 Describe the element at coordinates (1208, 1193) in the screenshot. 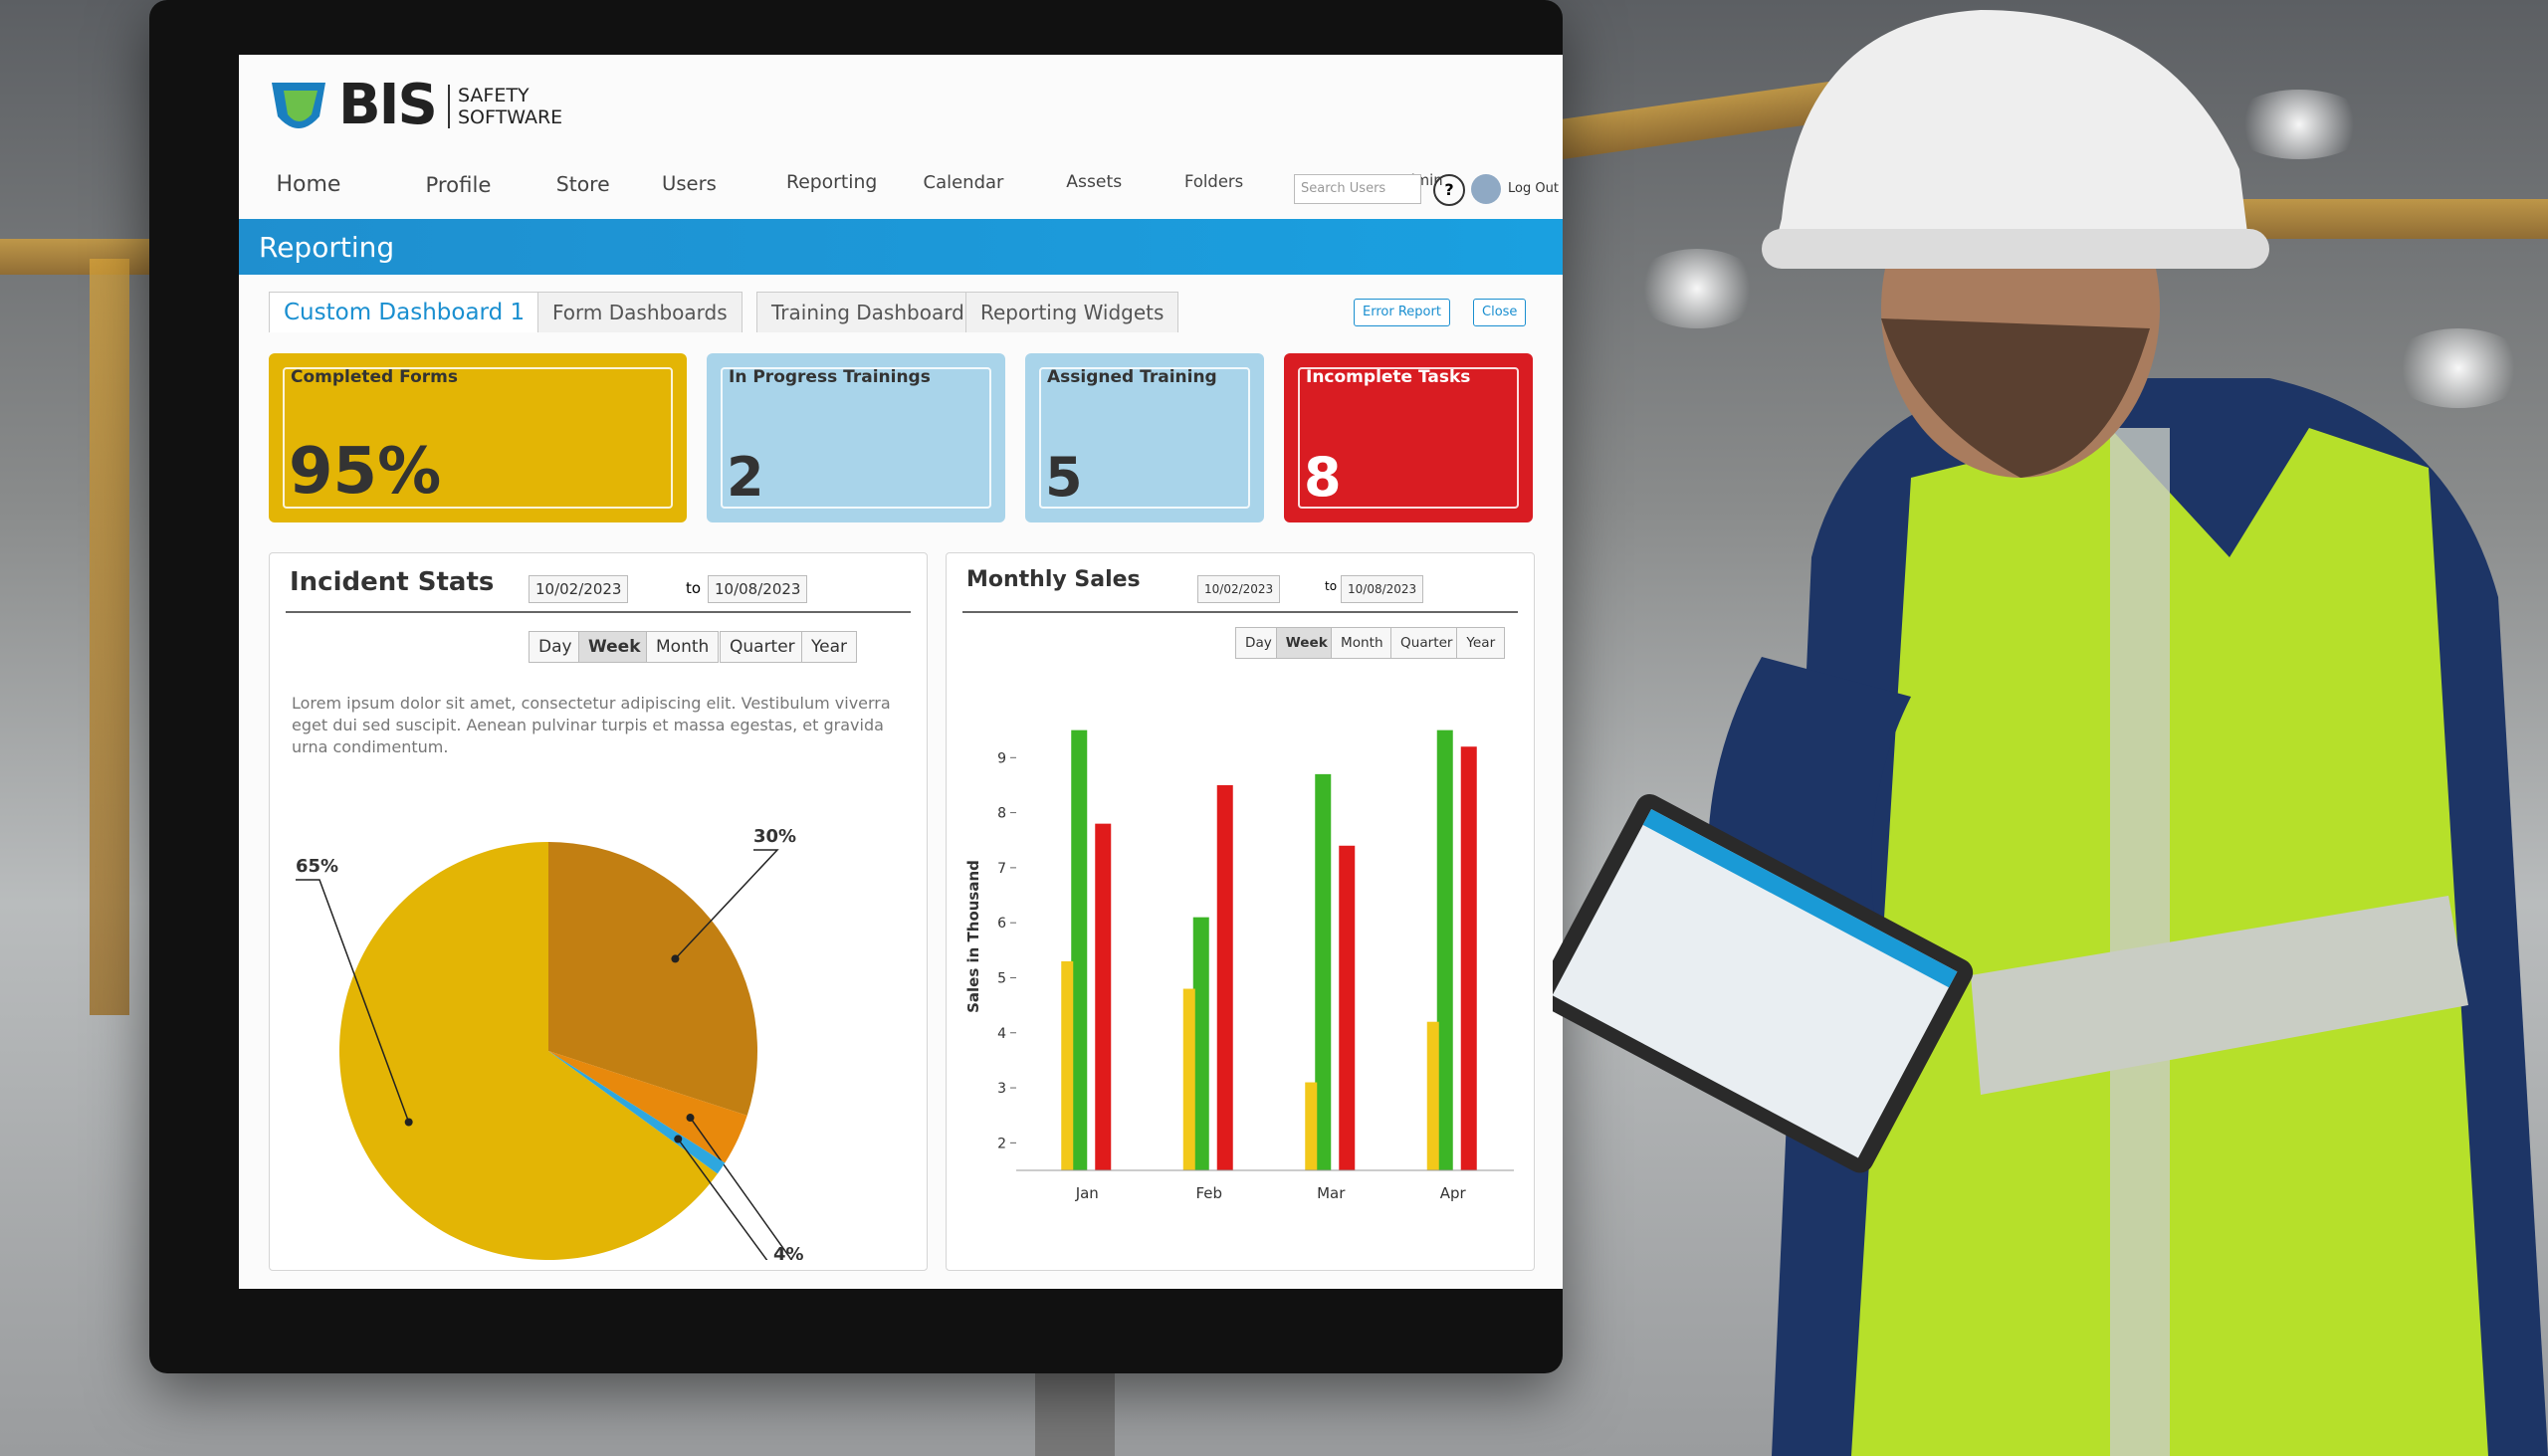

I see `x-tick-label: Feb` at that location.